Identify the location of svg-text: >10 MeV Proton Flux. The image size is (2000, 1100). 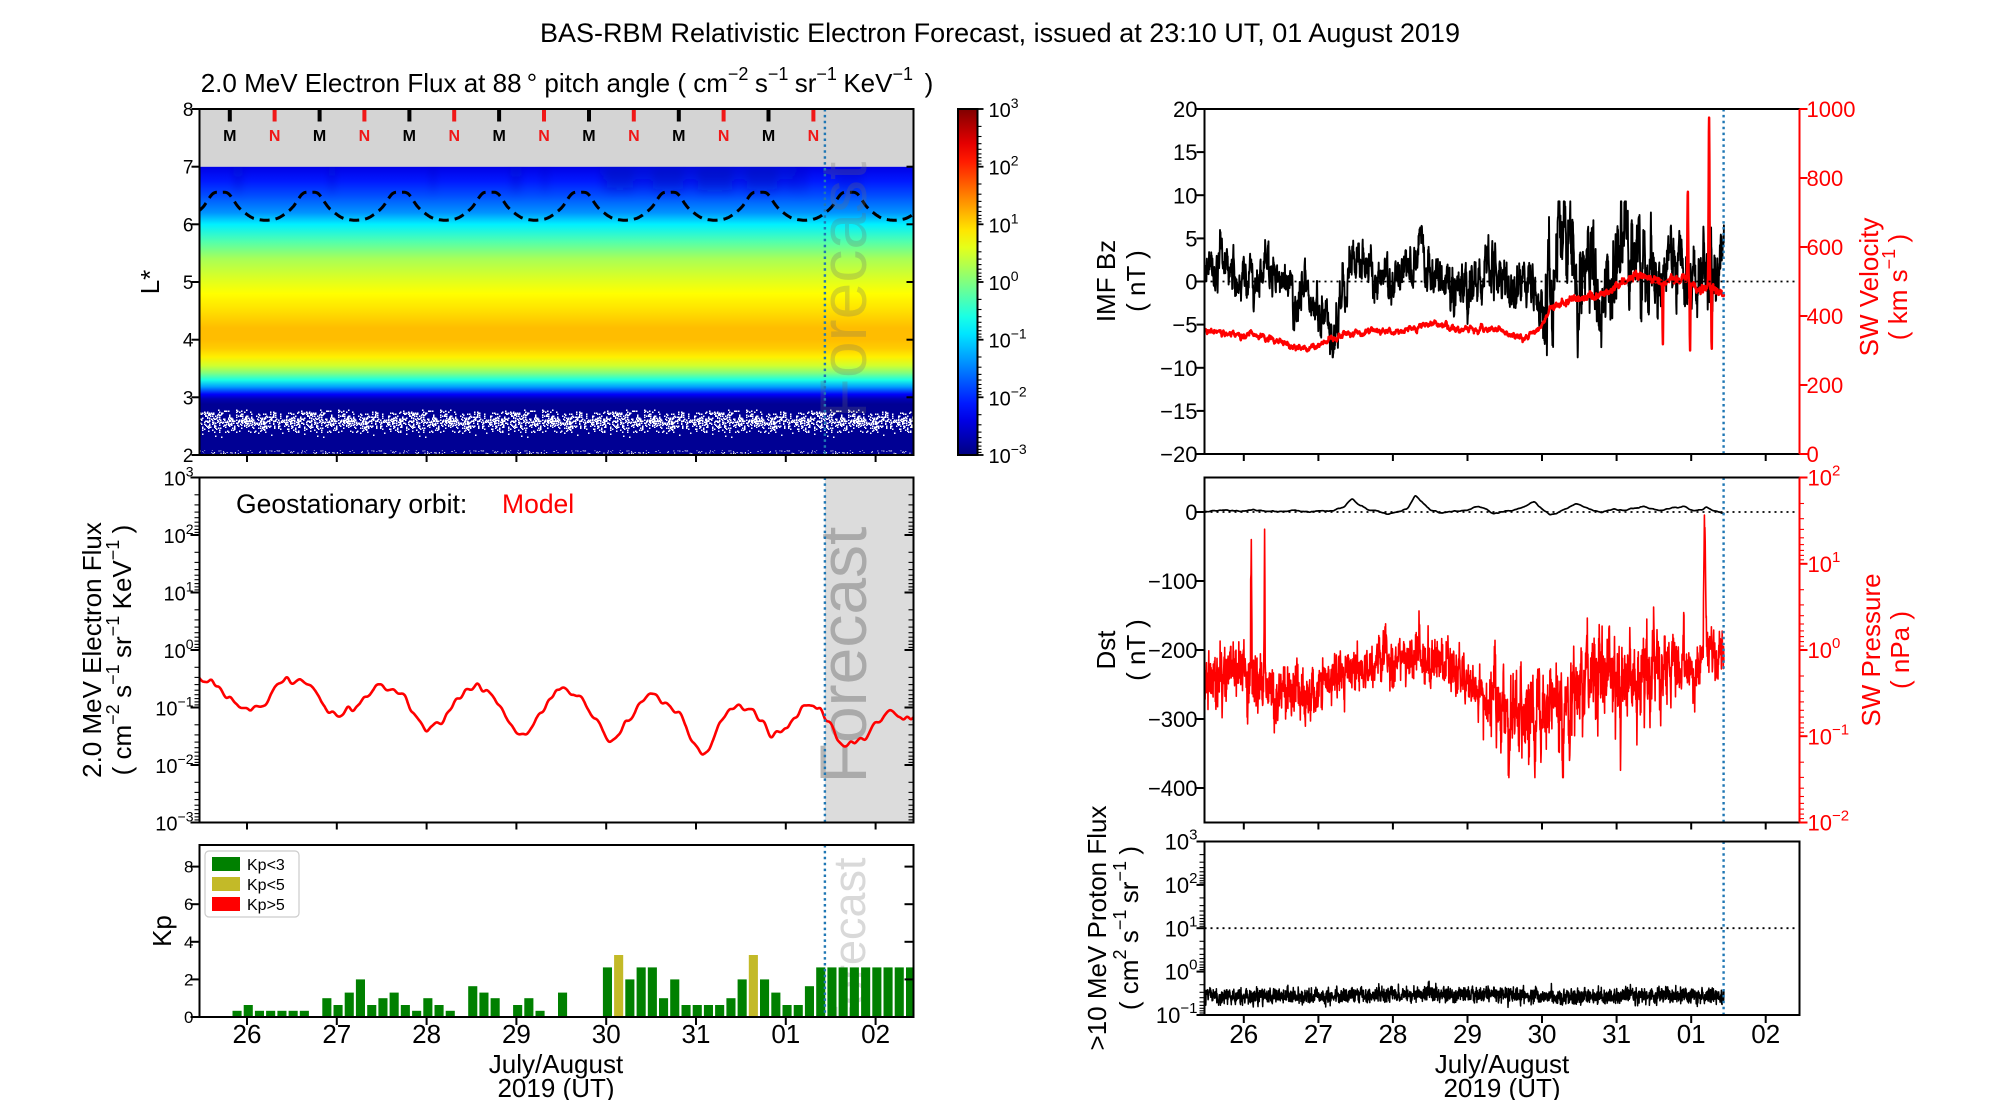
(1097, 928).